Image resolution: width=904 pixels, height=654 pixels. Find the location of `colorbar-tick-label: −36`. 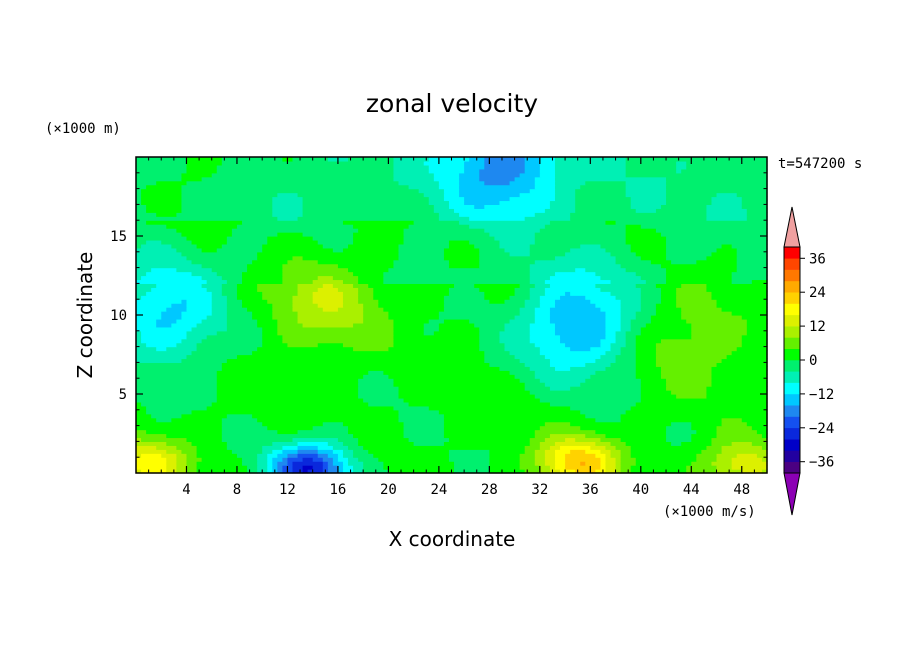

colorbar-tick-label: −36 is located at coordinates (821, 463).